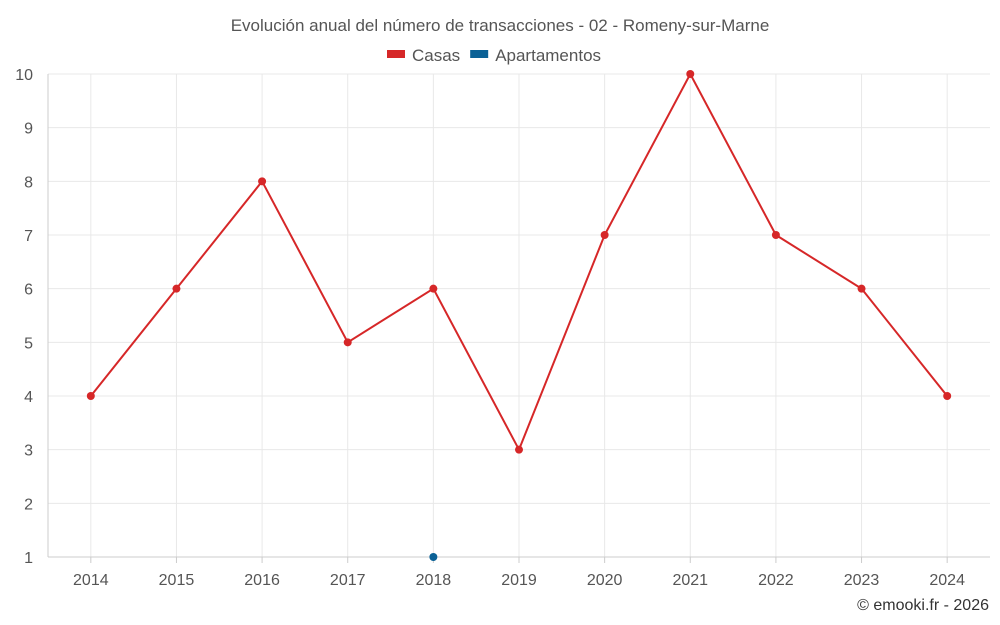  I want to click on y-tick-label: 8, so click(28, 182).